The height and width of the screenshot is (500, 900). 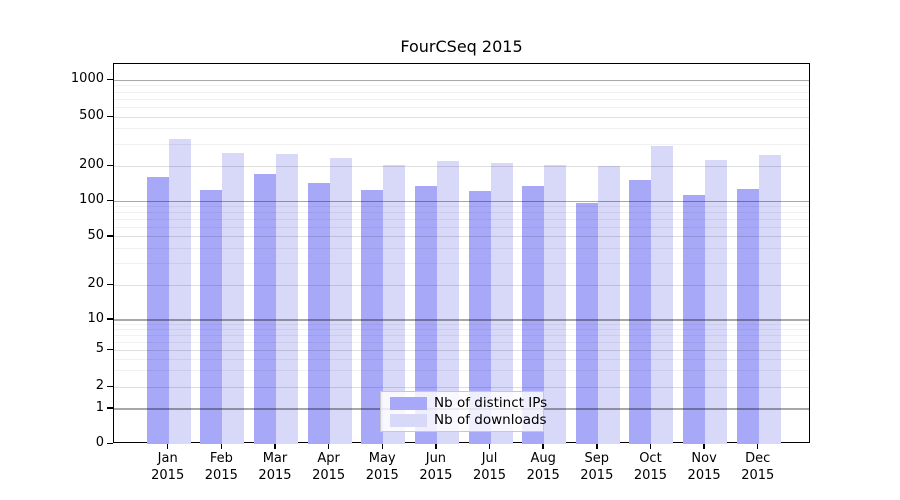 What do you see at coordinates (704, 467) in the screenshot?
I see `x-tick-label-nov: Nov 2015` at bounding box center [704, 467].